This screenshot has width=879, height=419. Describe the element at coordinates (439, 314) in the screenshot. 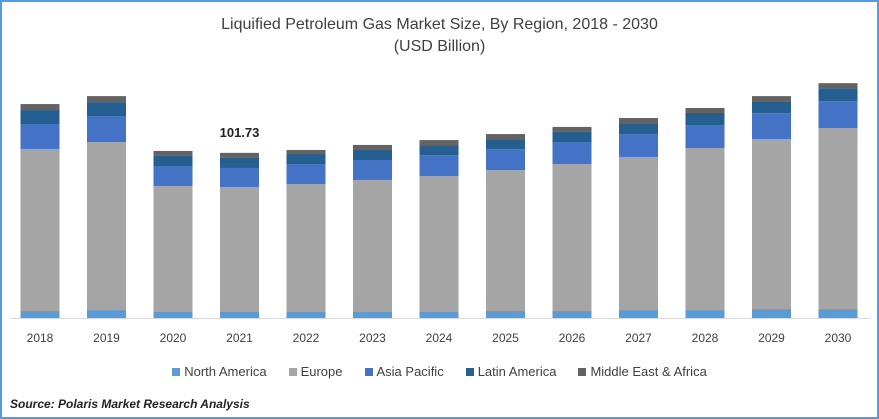

I see `bar-segment-north-america-2024` at that location.